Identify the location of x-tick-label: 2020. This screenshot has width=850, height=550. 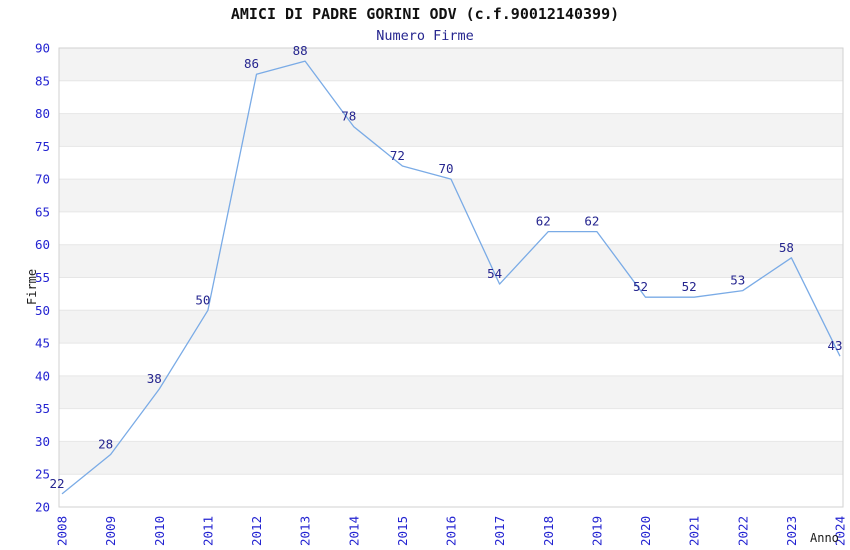
(645, 531).